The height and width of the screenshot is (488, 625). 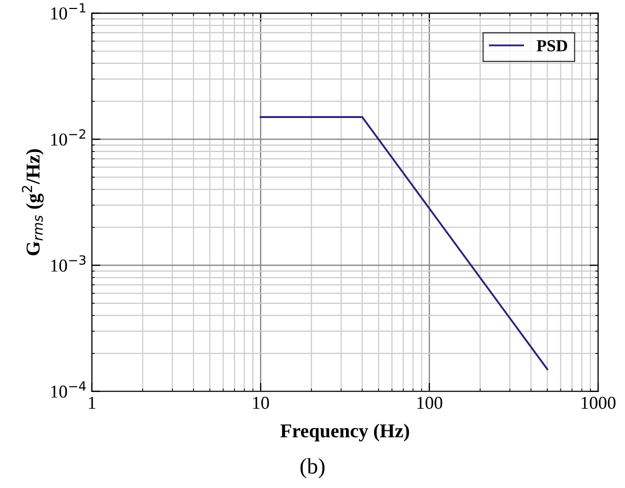 I want to click on y-tick-label: 10$^{−4}$, so click(x=68, y=389).